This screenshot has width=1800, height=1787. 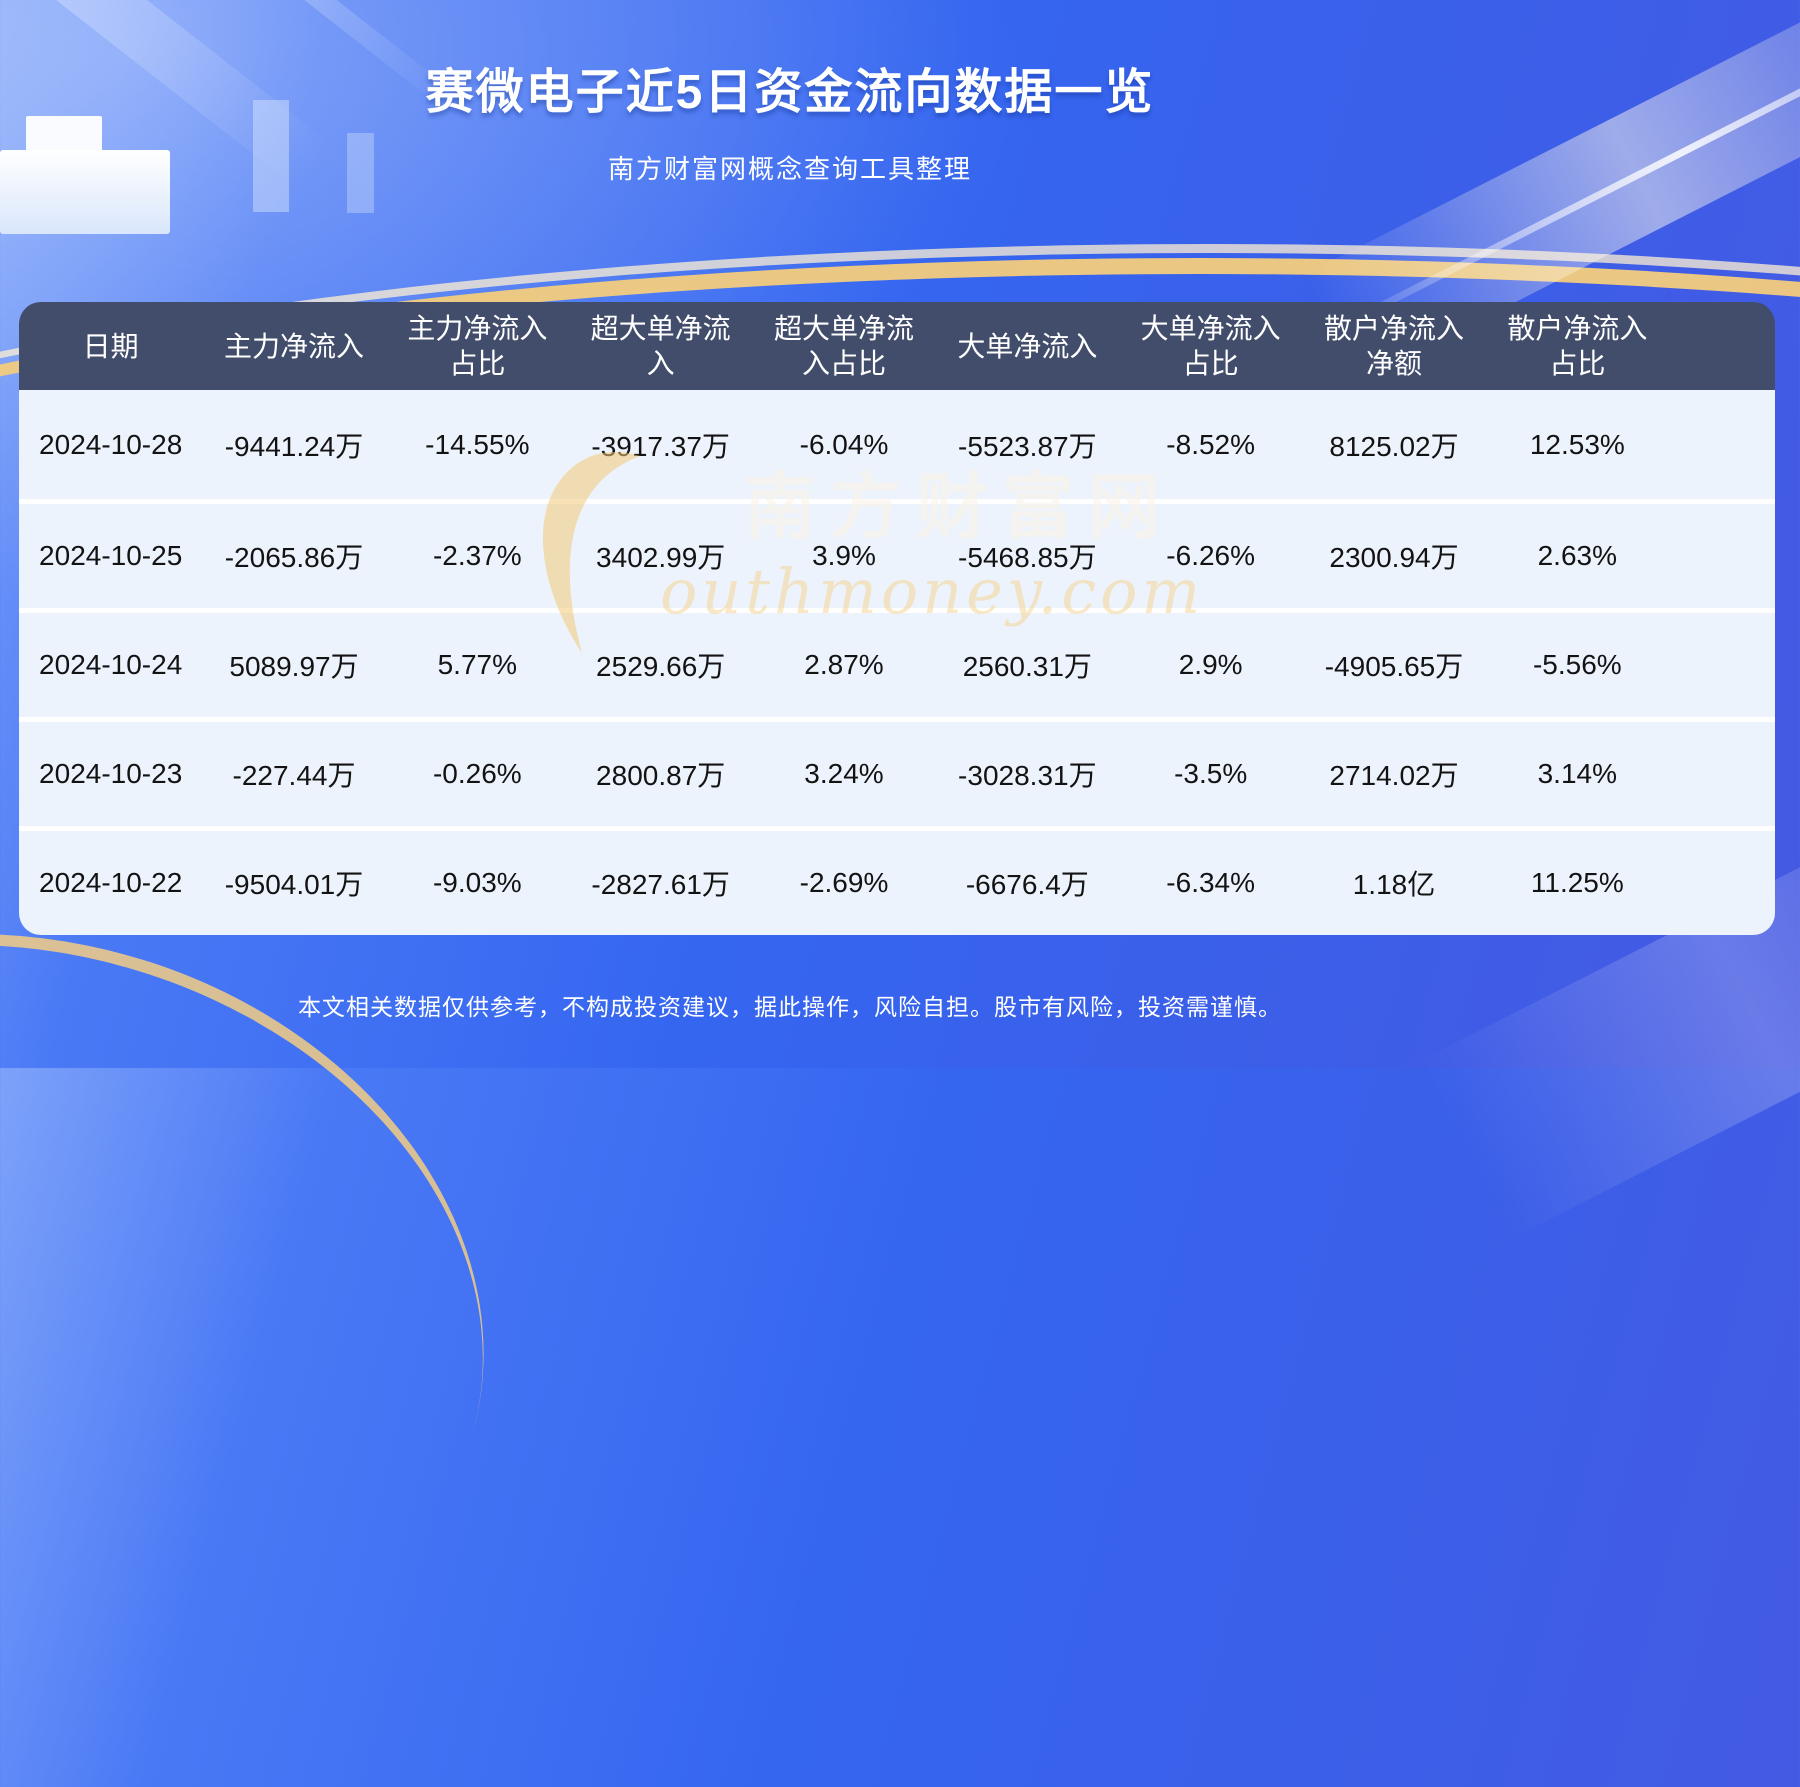 I want to click on header-date: 日期, so click(x=110, y=346).